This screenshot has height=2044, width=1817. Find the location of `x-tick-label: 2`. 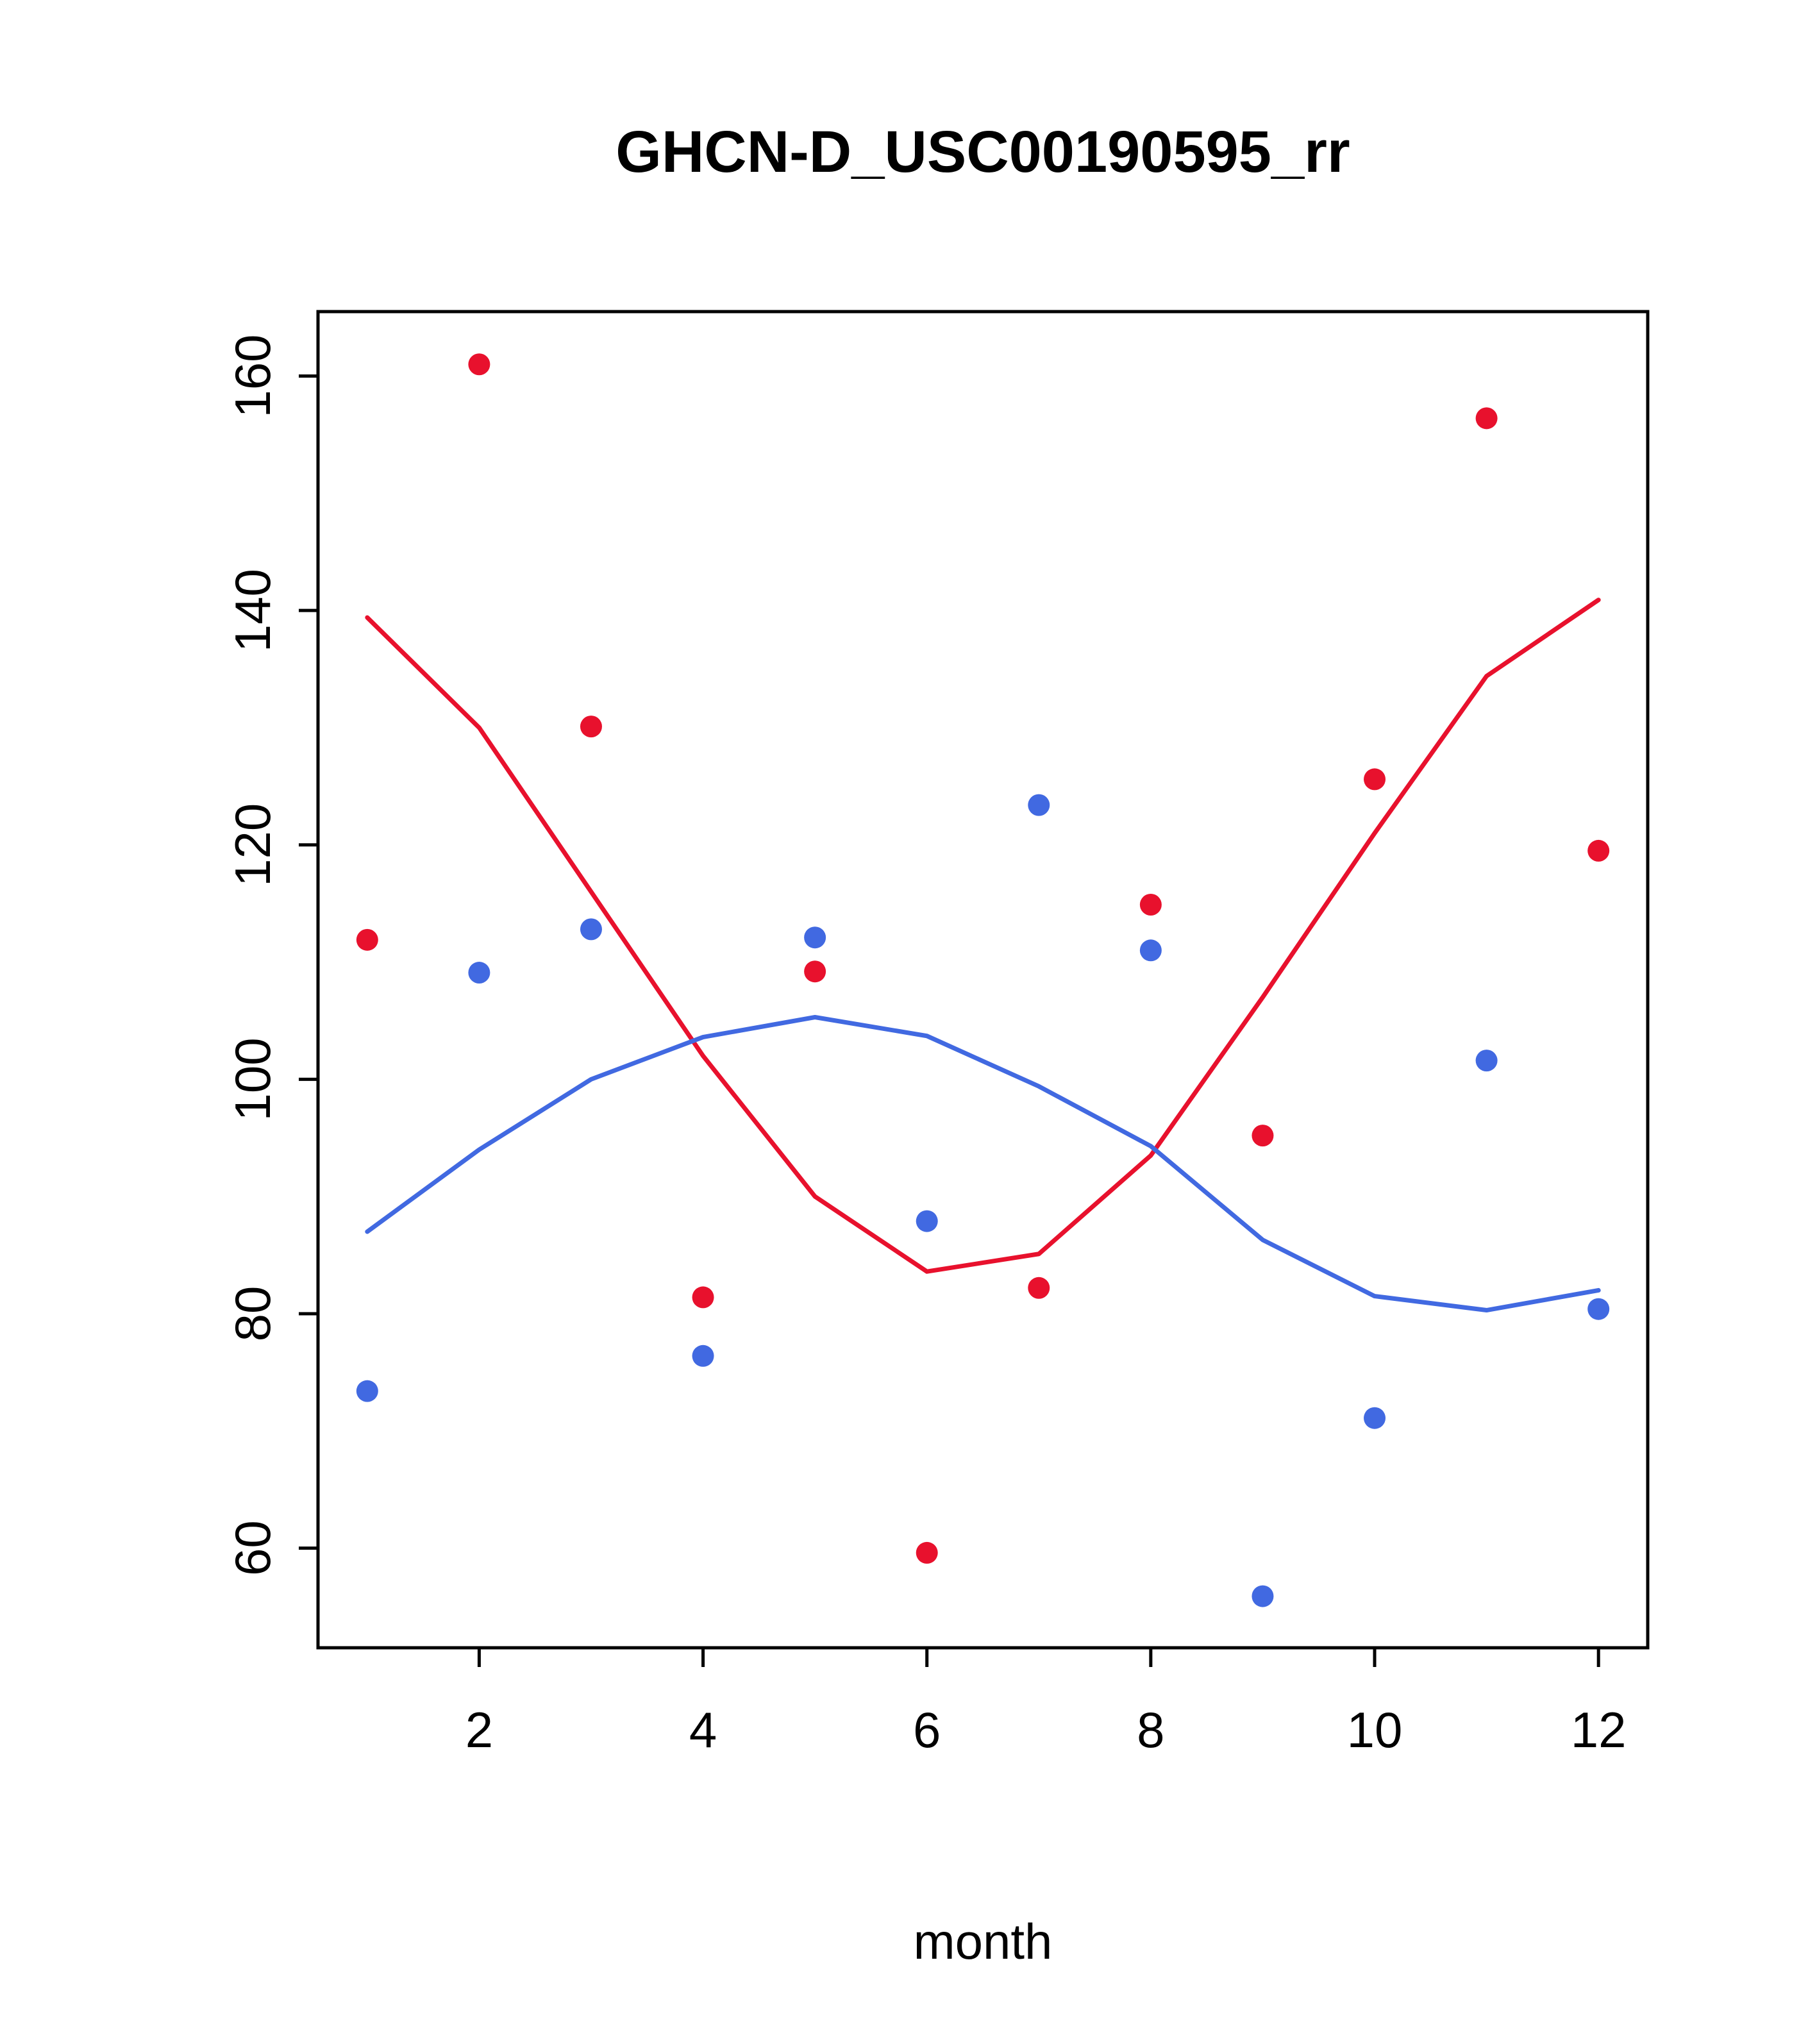

x-tick-label: 2 is located at coordinates (479, 1730).